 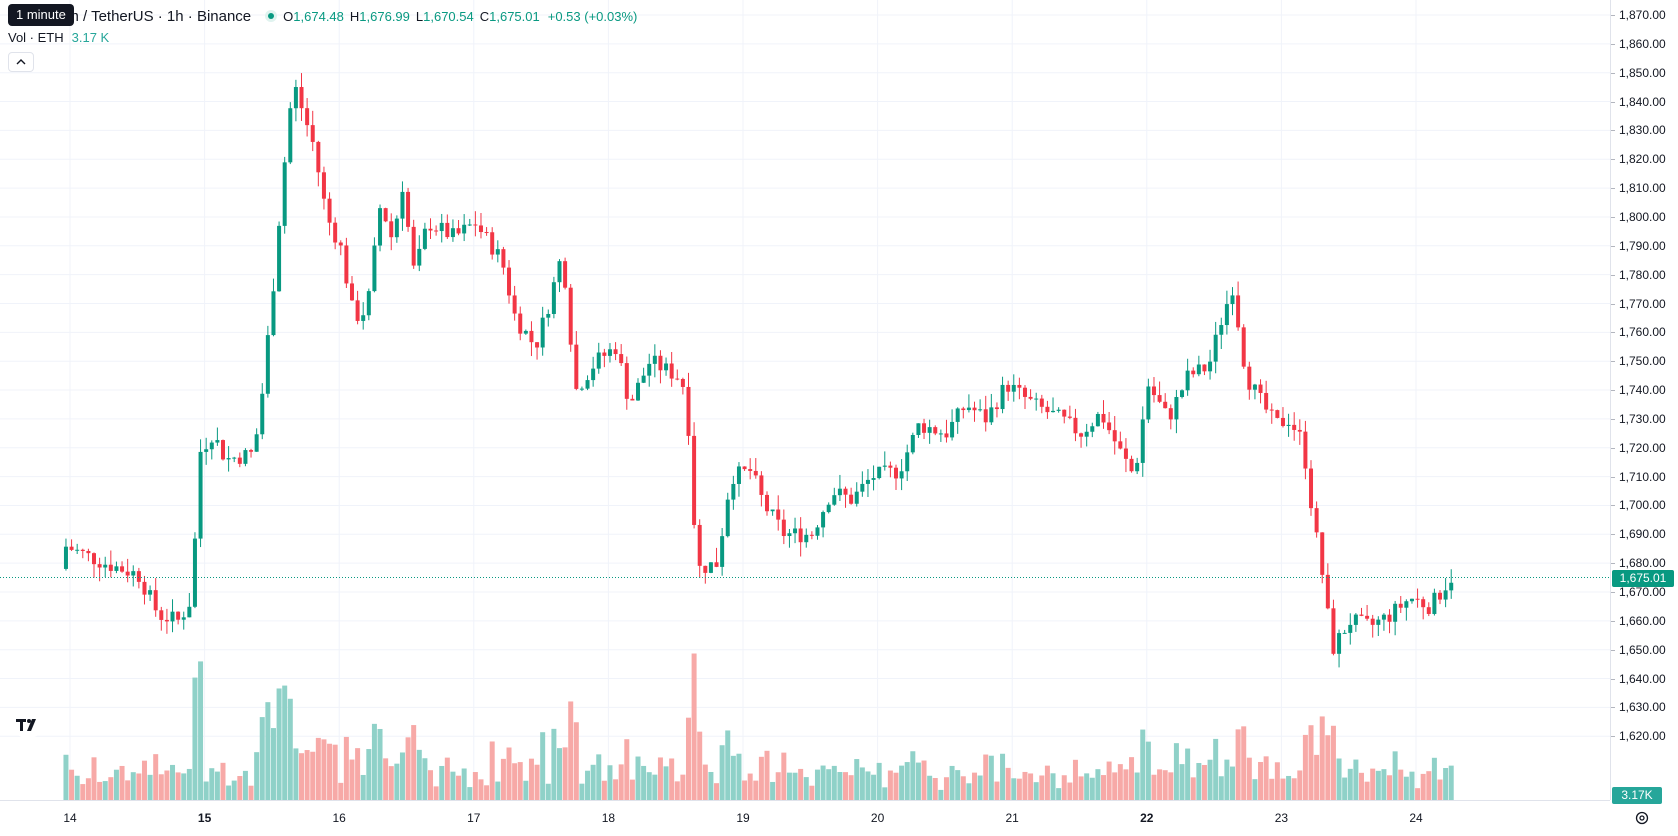 What do you see at coordinates (322, 39) in the screenshot?
I see `volume-legend-row: Vol · ETH 3.17 K` at bounding box center [322, 39].